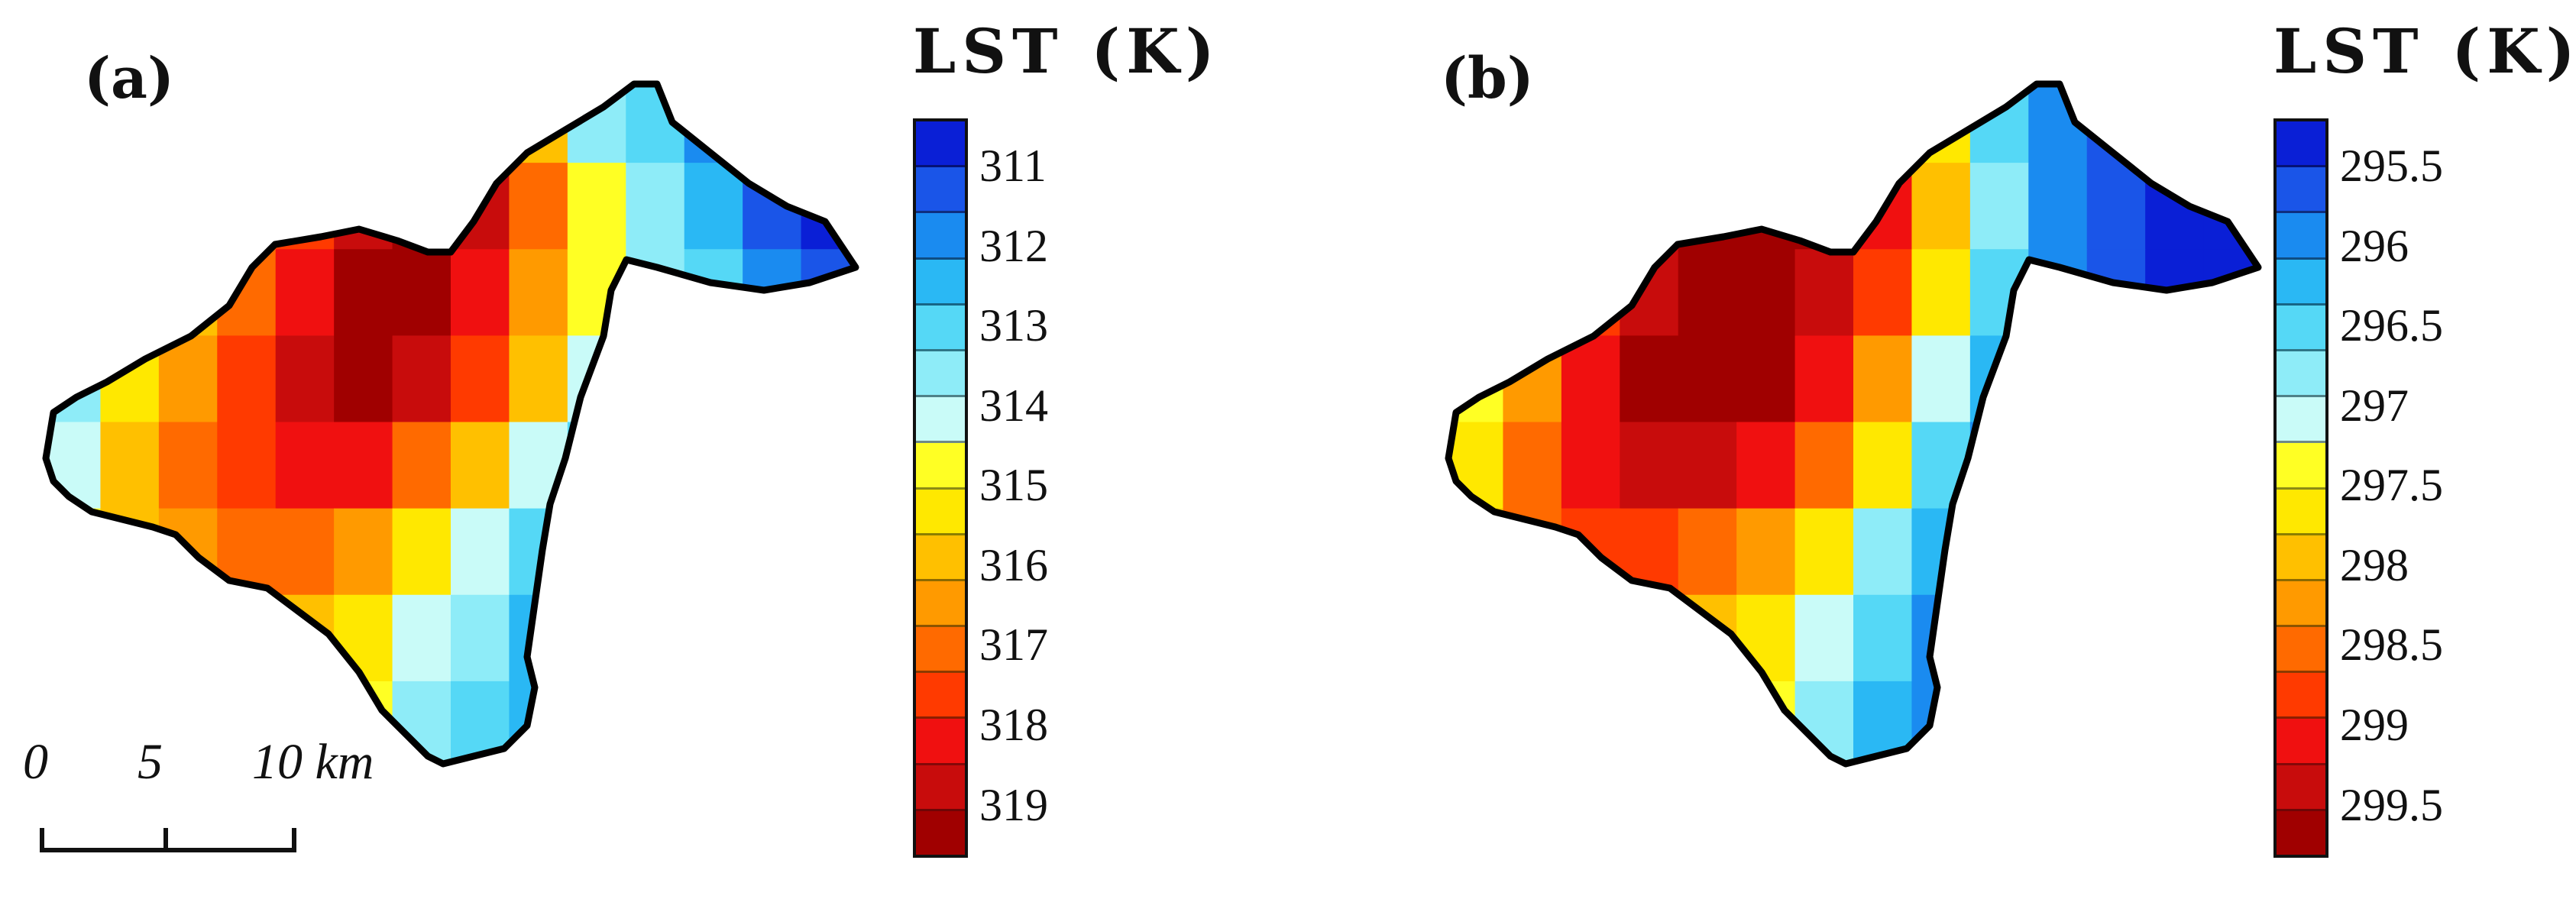 This screenshot has height=899, width=2576. I want to click on legend-title-a: LST (K), so click(1067, 51).